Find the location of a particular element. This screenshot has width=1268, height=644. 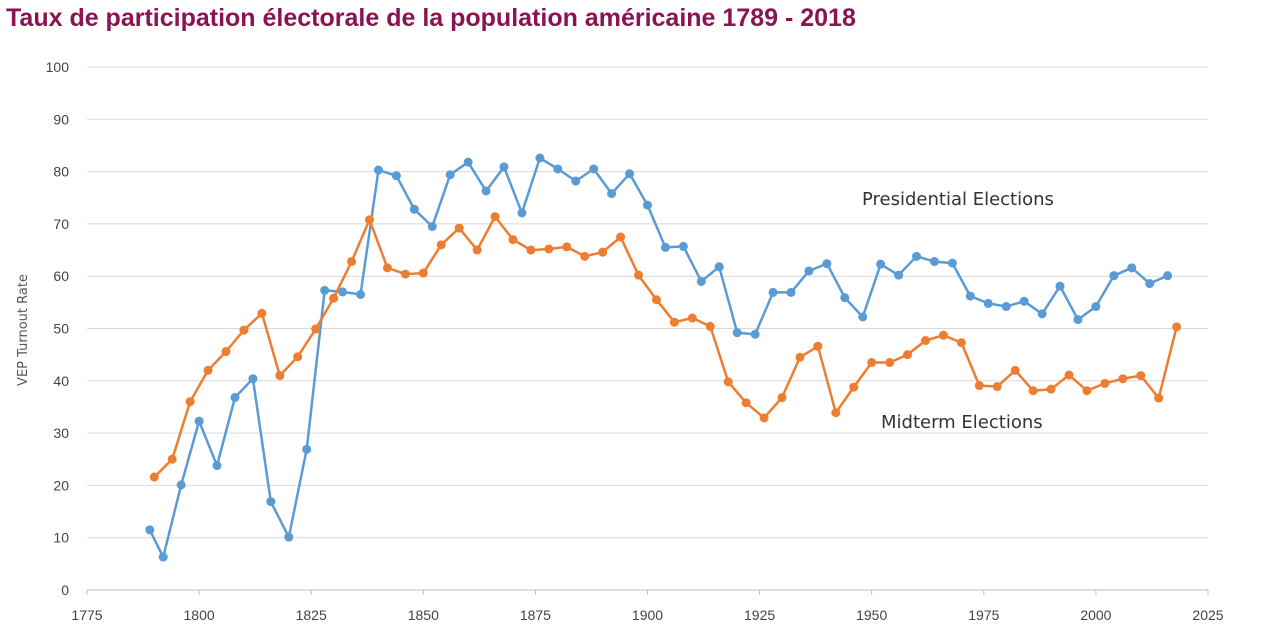

x-tick-label: 1925 is located at coordinates (759, 615).